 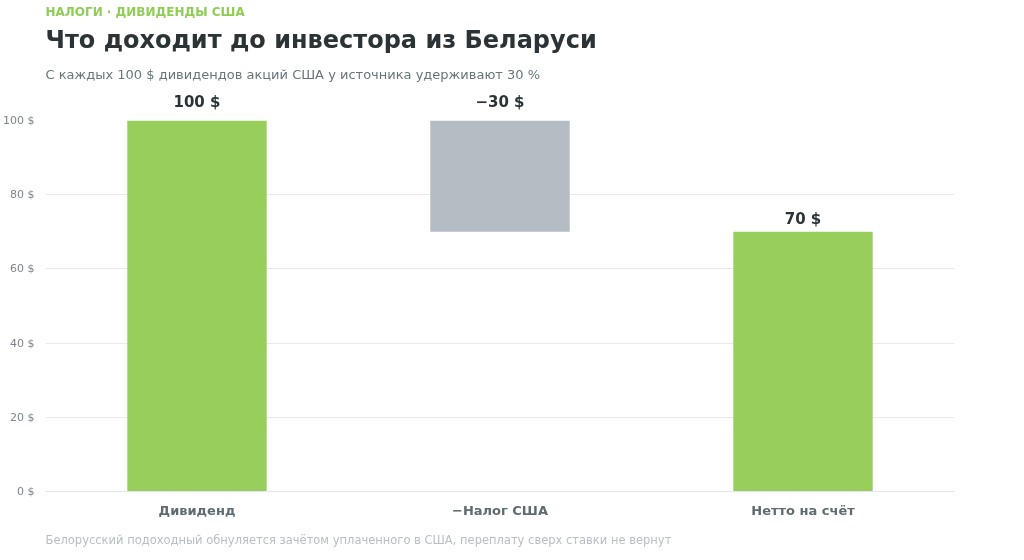 I want to click on x-tick-label: Нетто на счёт, so click(x=803, y=510).